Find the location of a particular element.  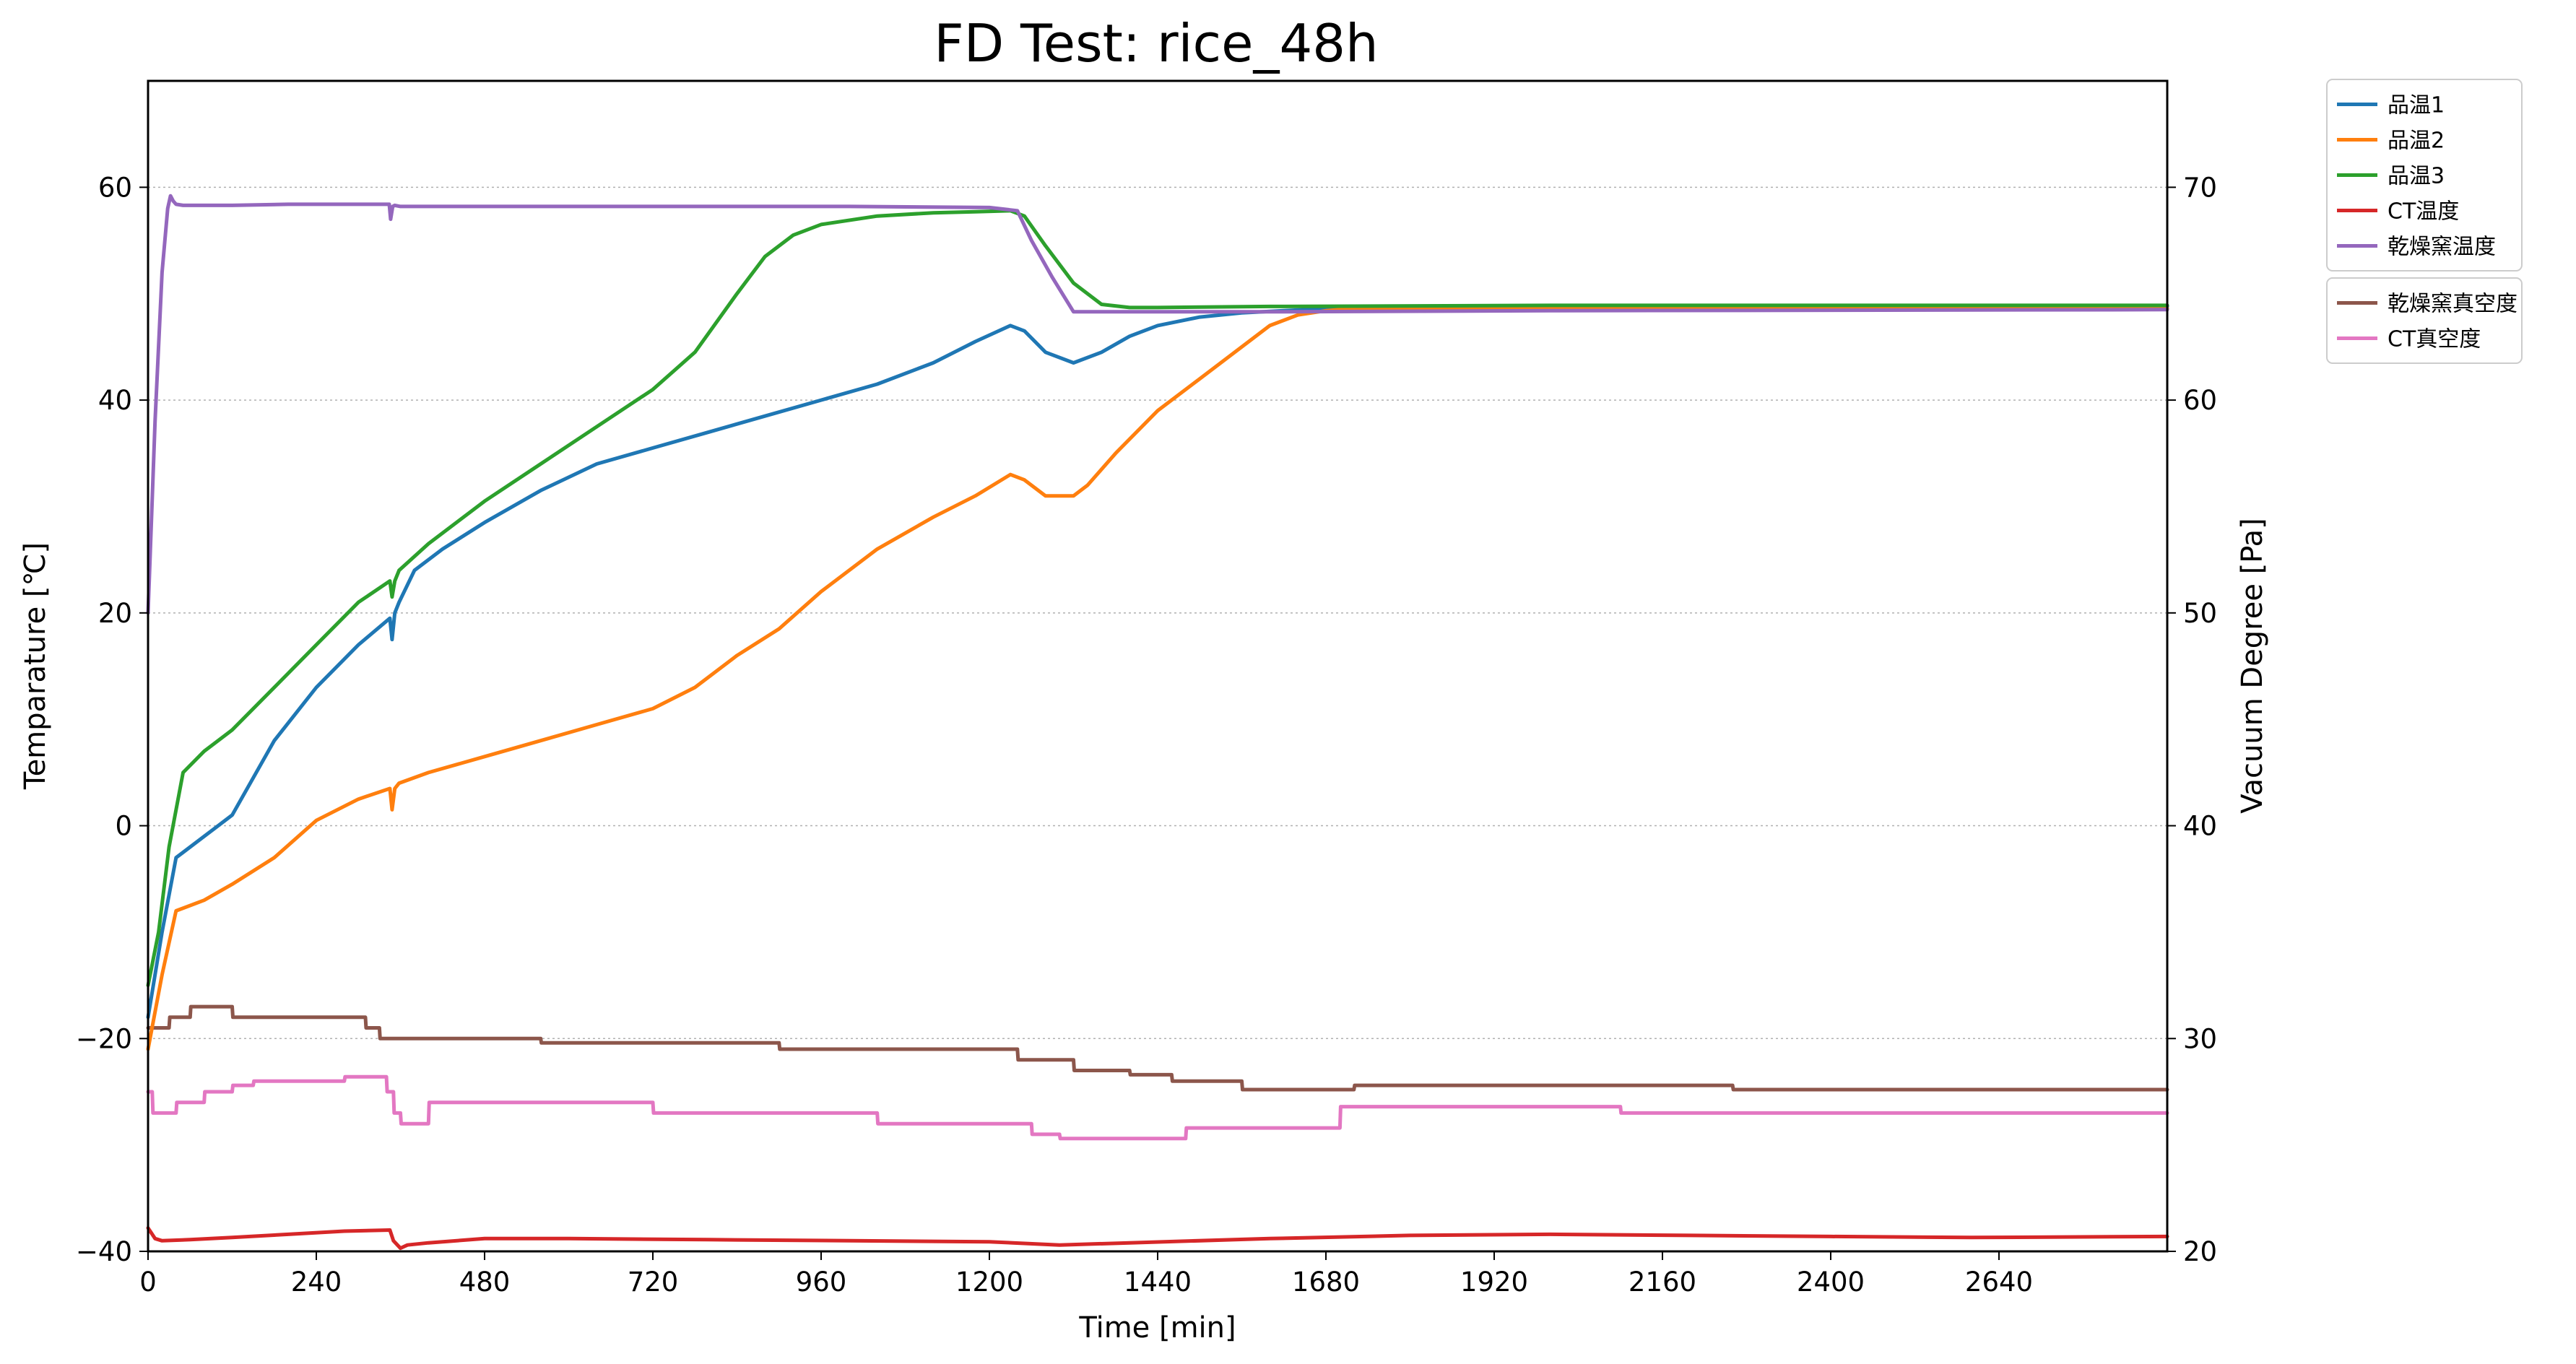

y-axis-right-label: Vacuum Degree [Pa] is located at coordinates (2252, 666).